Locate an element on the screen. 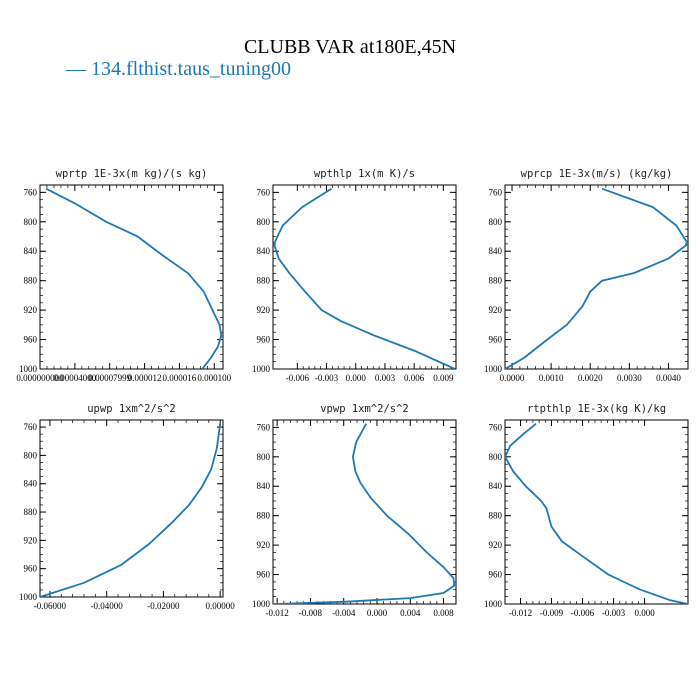 This screenshot has height=700, width=700. legend-series-name: 134.flthist.taus_tuning00 is located at coordinates (191, 69).